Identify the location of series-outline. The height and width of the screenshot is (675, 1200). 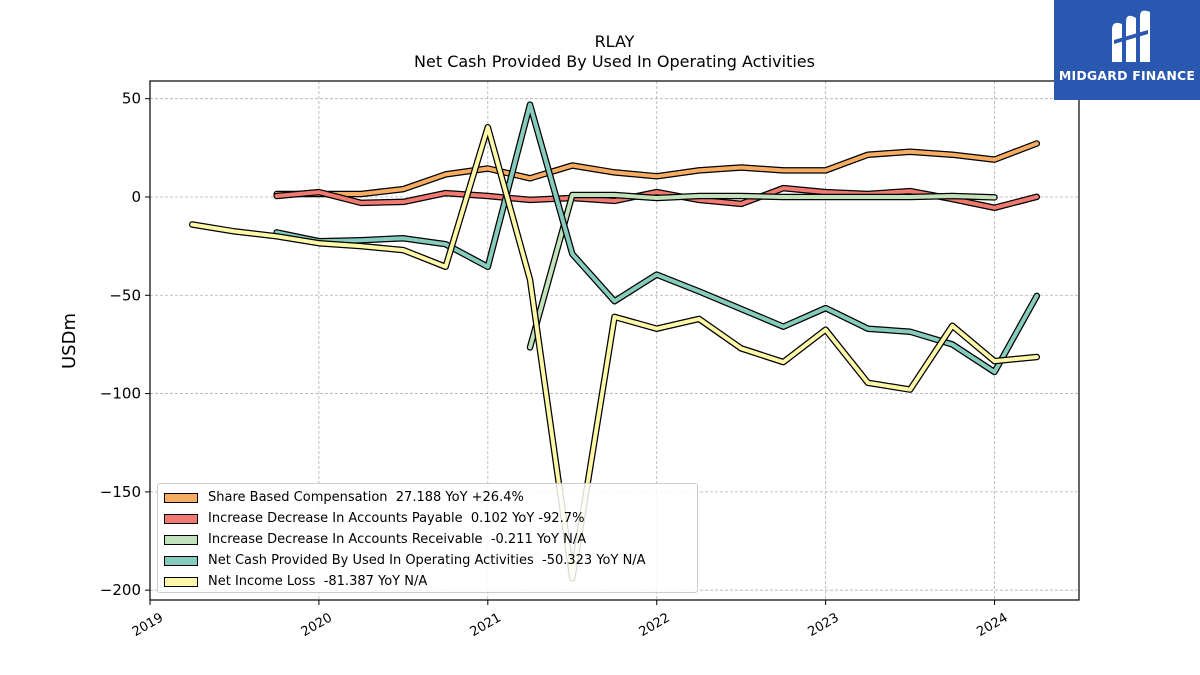
(762, 271).